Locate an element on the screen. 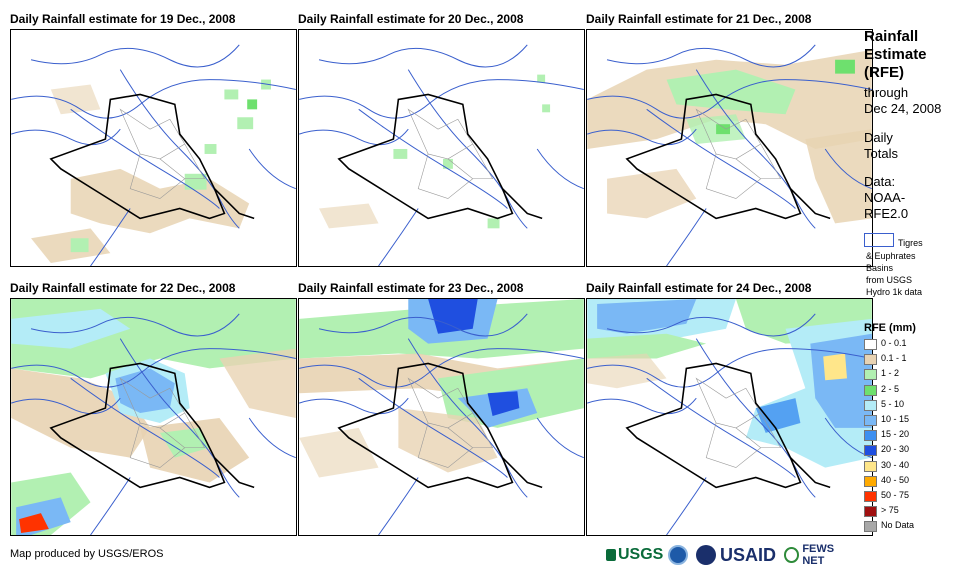 Image resolution: width=967 pixels, height=576 pixels. usaid-logo: USAID is located at coordinates (736, 555).